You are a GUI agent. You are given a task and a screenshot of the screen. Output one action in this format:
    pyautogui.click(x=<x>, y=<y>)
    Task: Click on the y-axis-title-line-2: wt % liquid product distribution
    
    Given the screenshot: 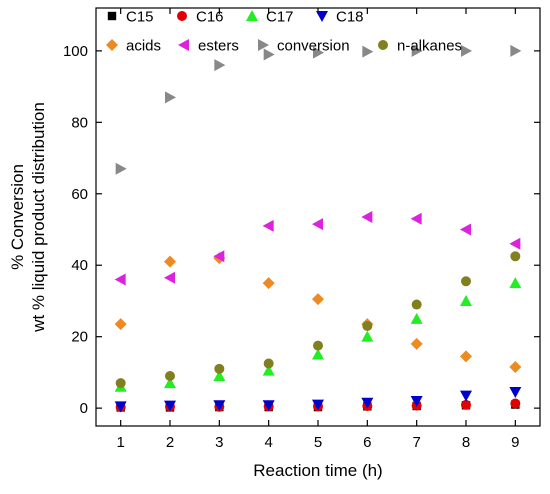 What is the action you would take?
    pyautogui.click(x=38, y=217)
    